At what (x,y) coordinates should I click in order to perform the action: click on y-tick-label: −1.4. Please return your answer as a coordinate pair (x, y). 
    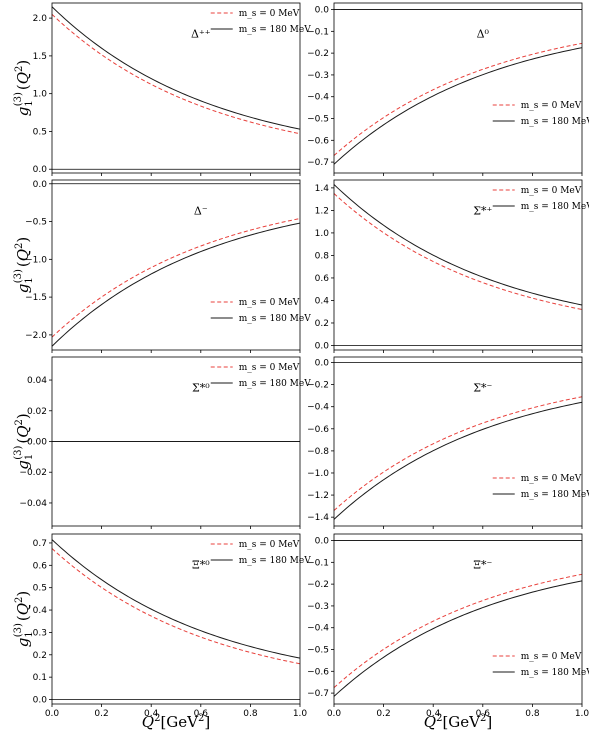
    Looking at the image, I should click on (318, 518).